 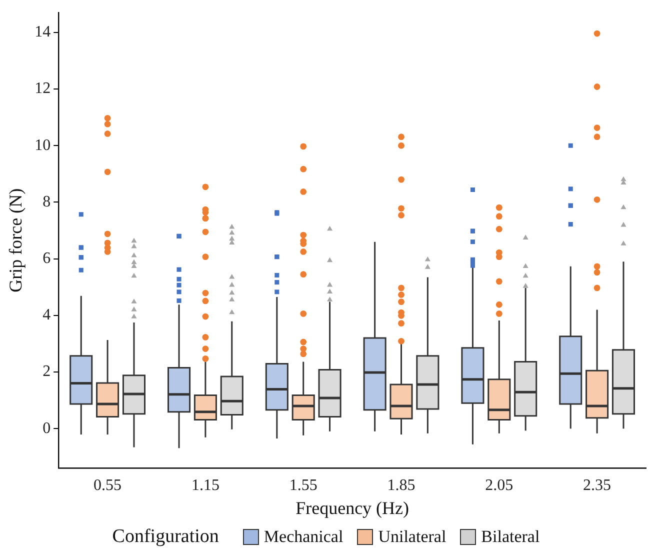 I want to click on y-tick-label: 14, so click(x=42, y=32).